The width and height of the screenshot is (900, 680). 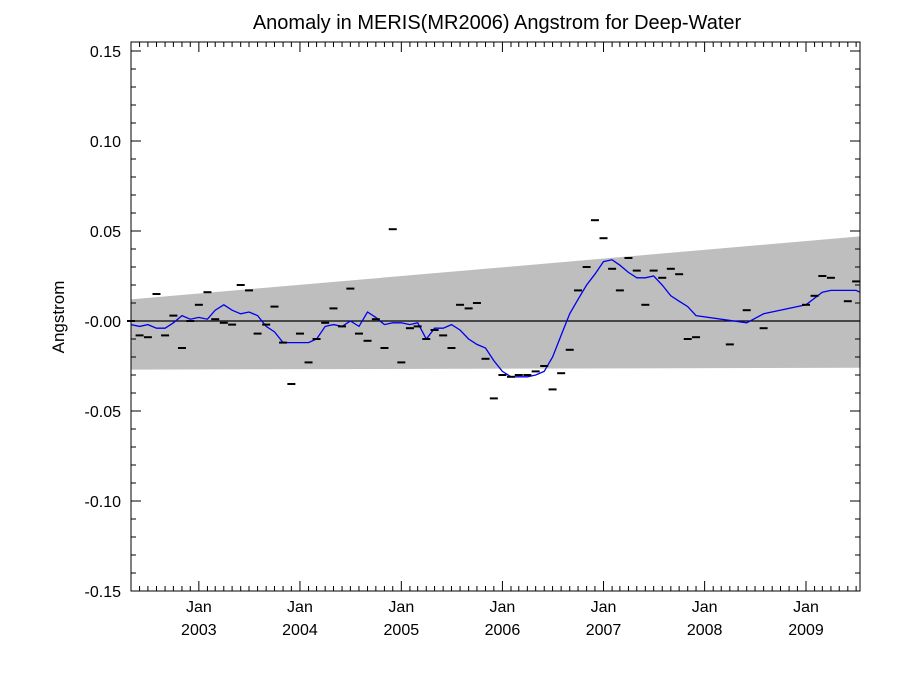 I want to click on x-tick-month-label-2: Jan, so click(x=401, y=607).